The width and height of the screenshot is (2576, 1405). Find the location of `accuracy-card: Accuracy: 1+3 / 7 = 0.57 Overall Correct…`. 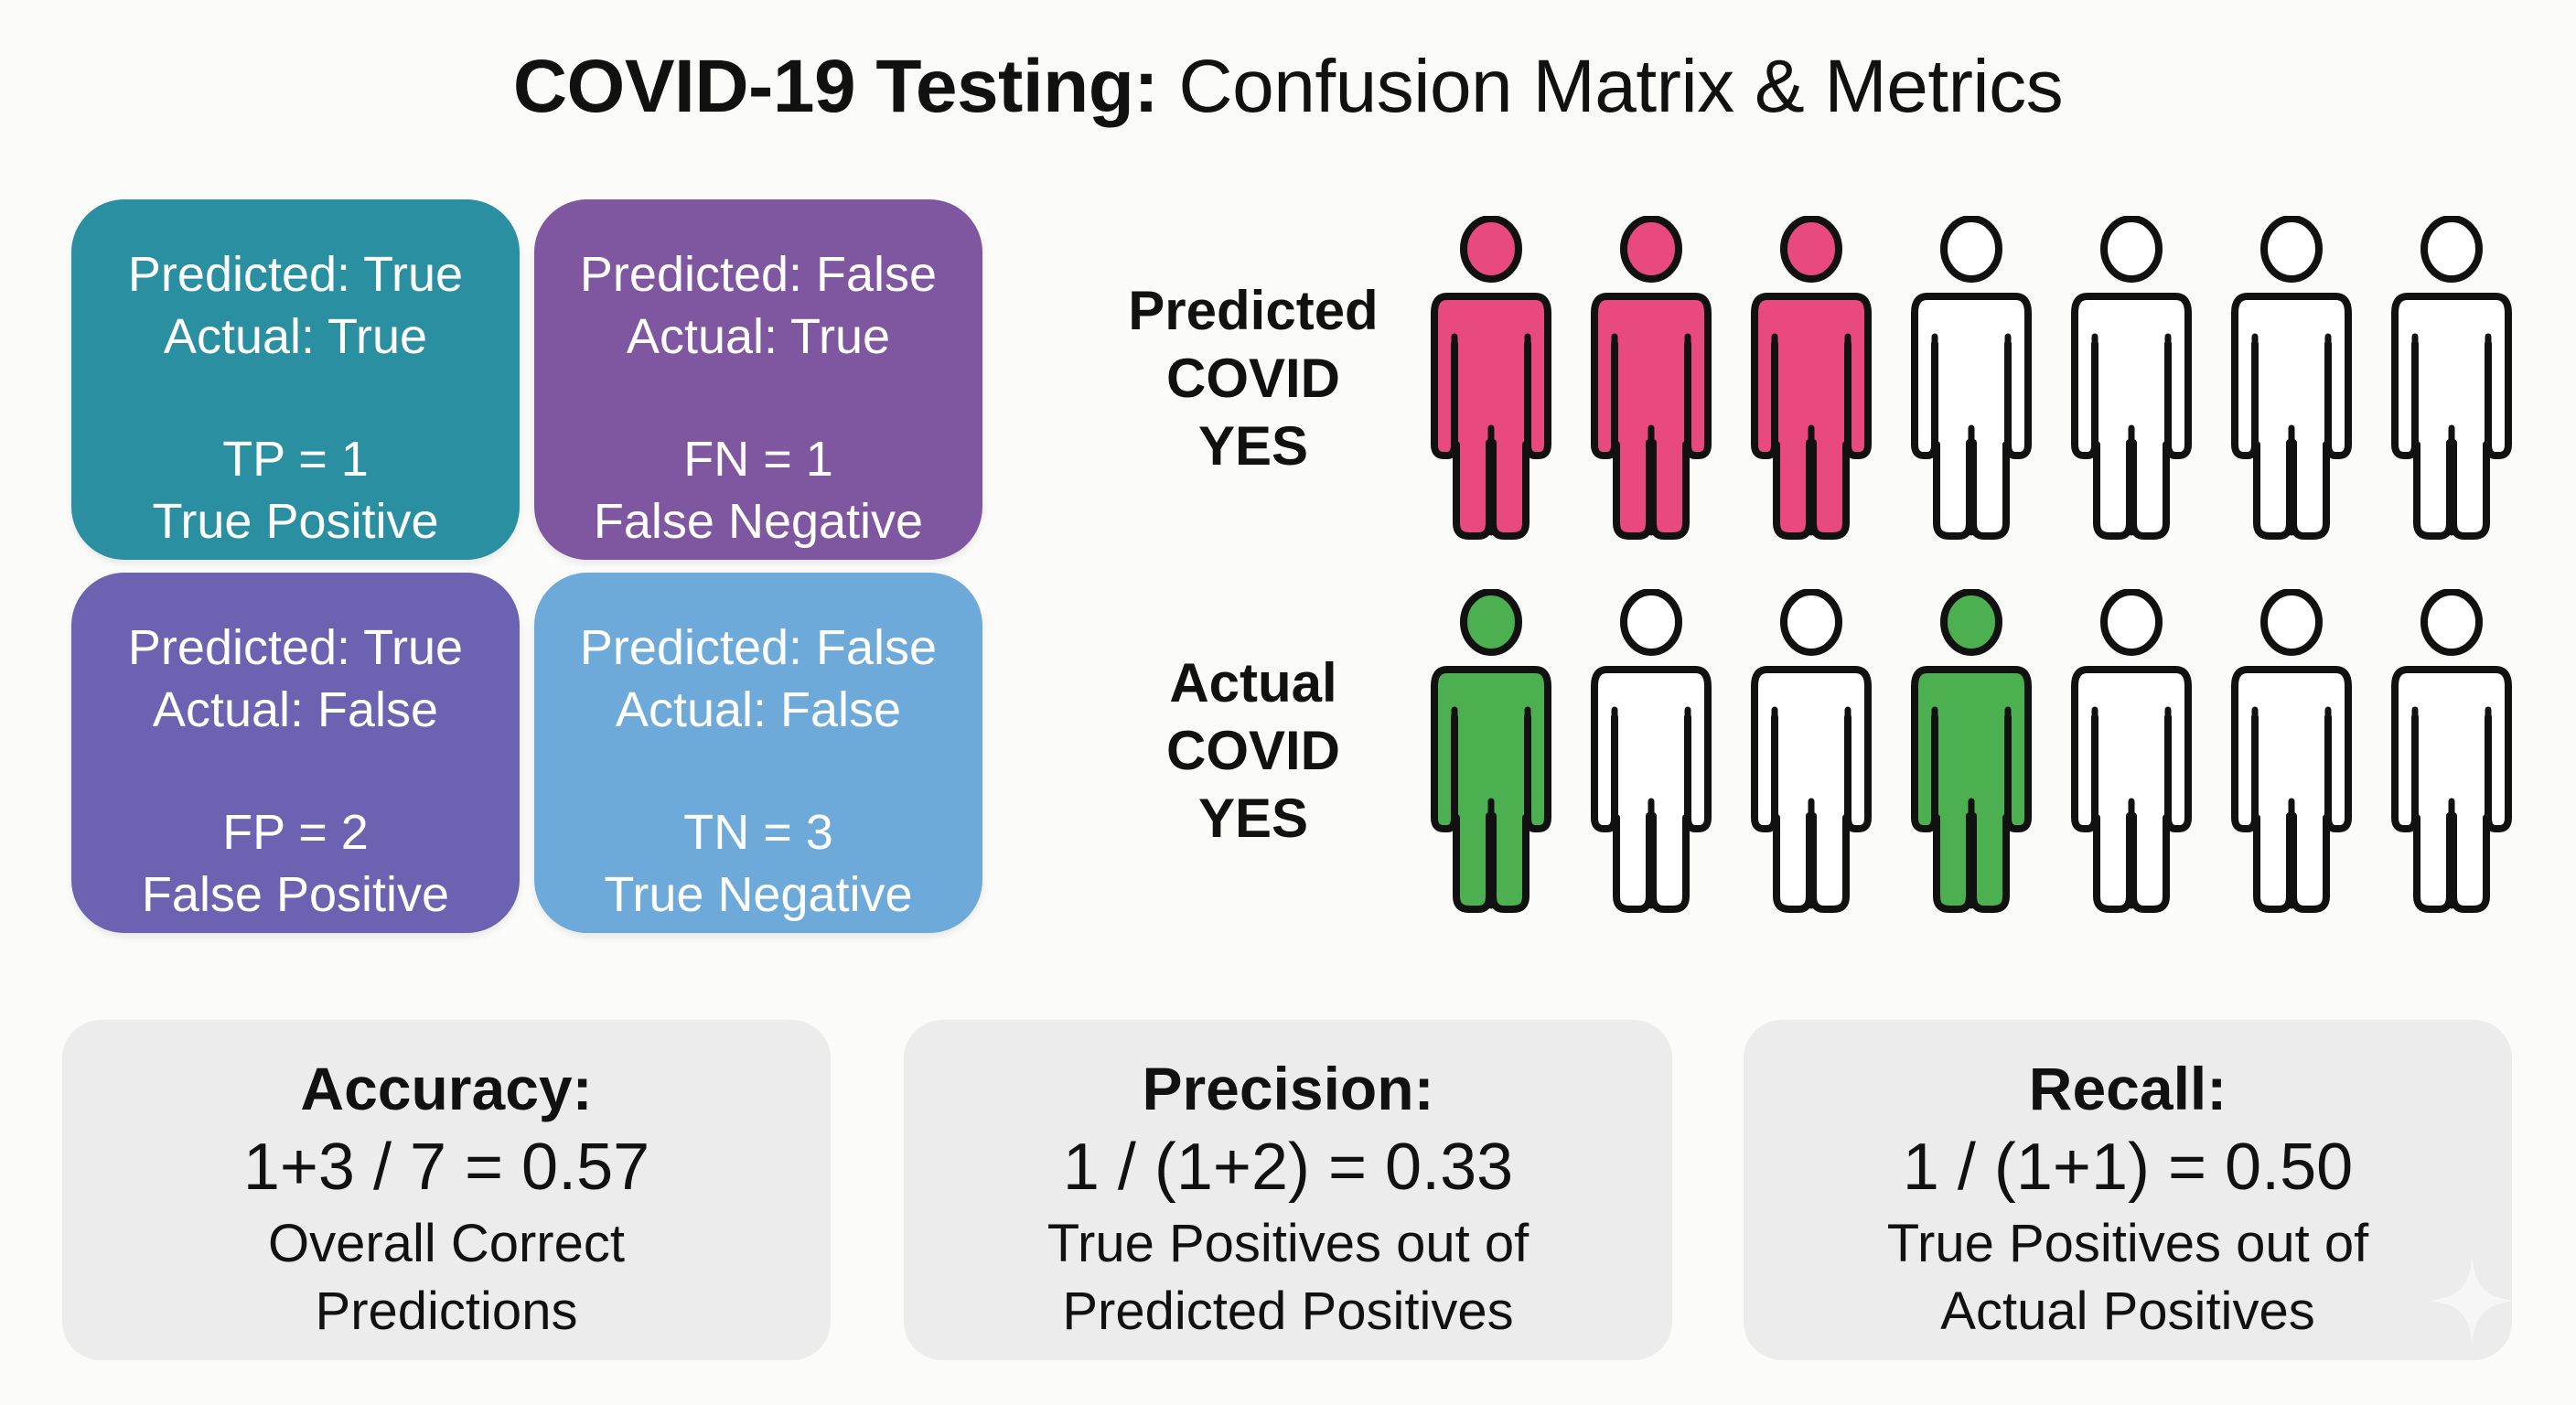

accuracy-card: Accuracy: 1+3 / 7 = 0.57 Overall Correct… is located at coordinates (447, 1190).